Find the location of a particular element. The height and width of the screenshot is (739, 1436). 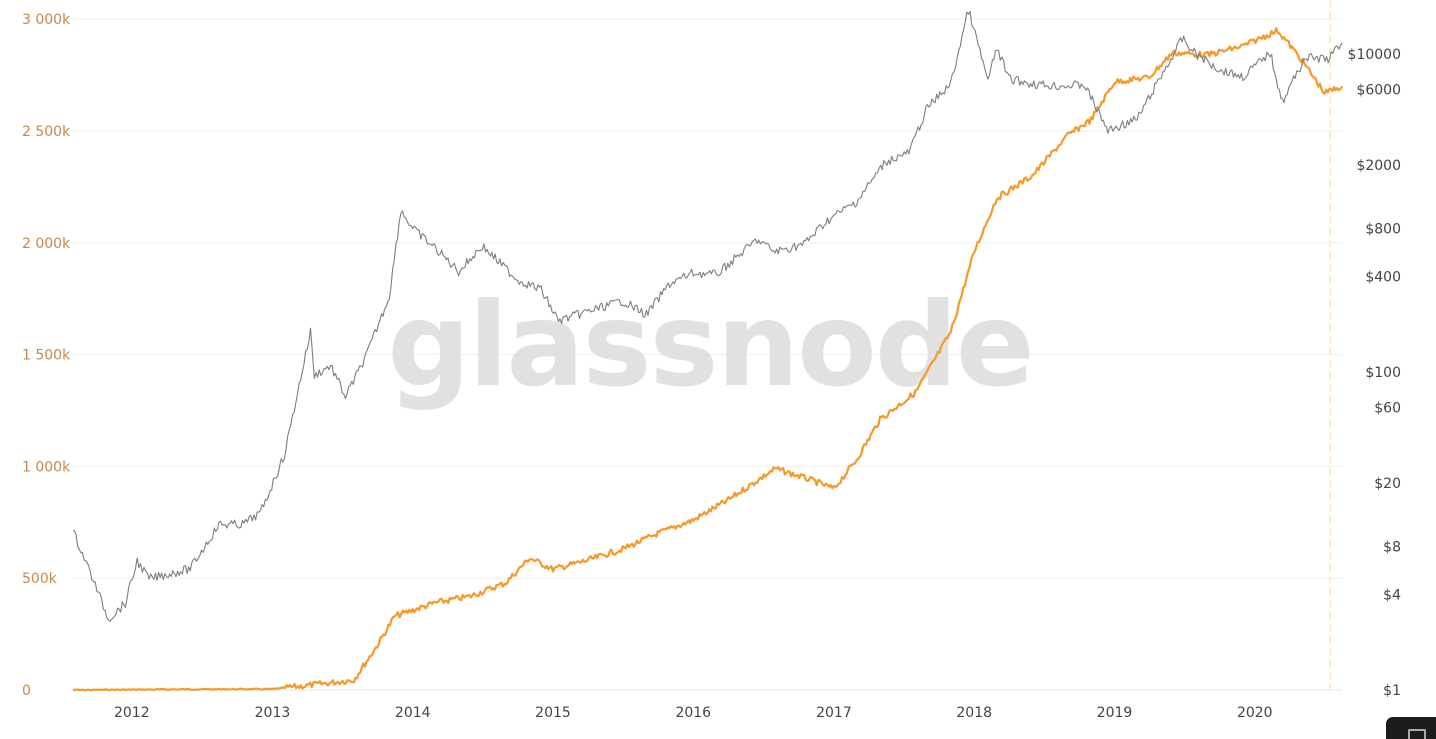

x-tick-label: 2015 is located at coordinates (553, 713).